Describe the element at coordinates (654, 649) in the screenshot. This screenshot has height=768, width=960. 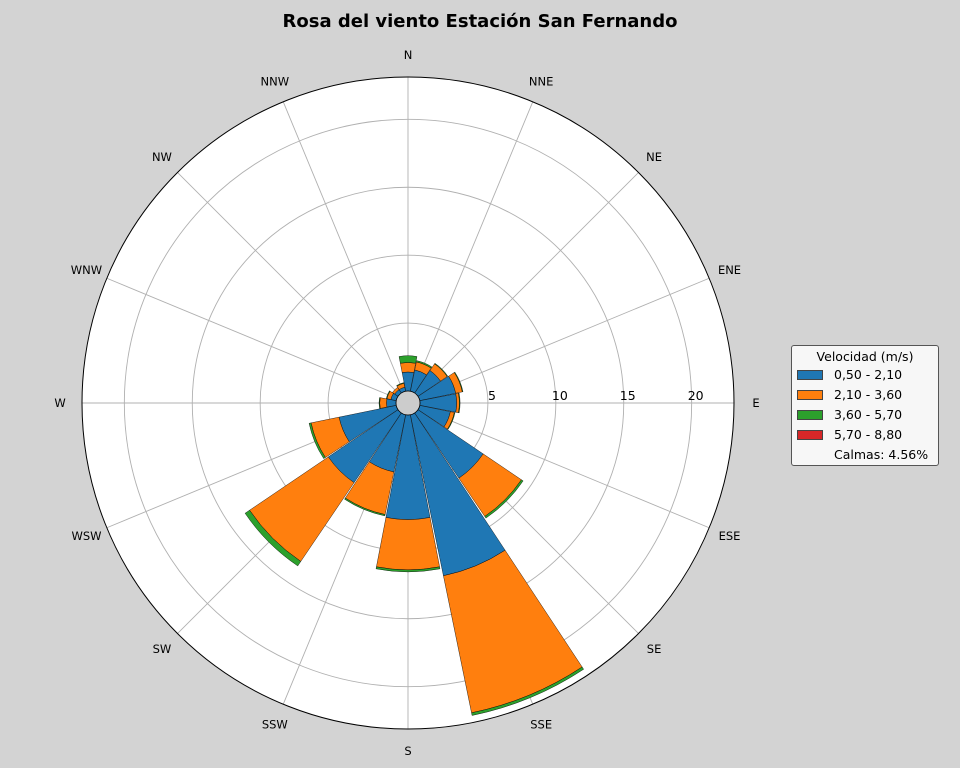
I see `direction-label: SE` at that location.